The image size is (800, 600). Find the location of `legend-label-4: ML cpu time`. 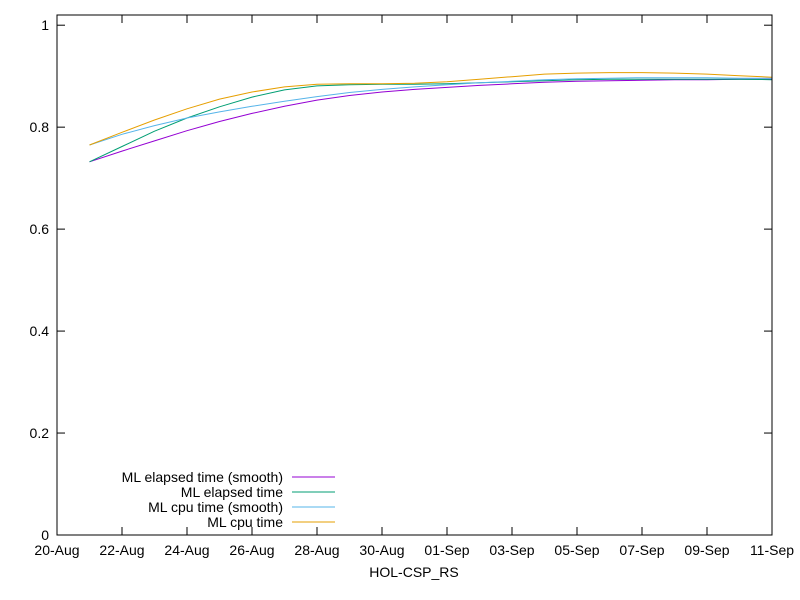

legend-label-4: ML cpu time is located at coordinates (245, 522).